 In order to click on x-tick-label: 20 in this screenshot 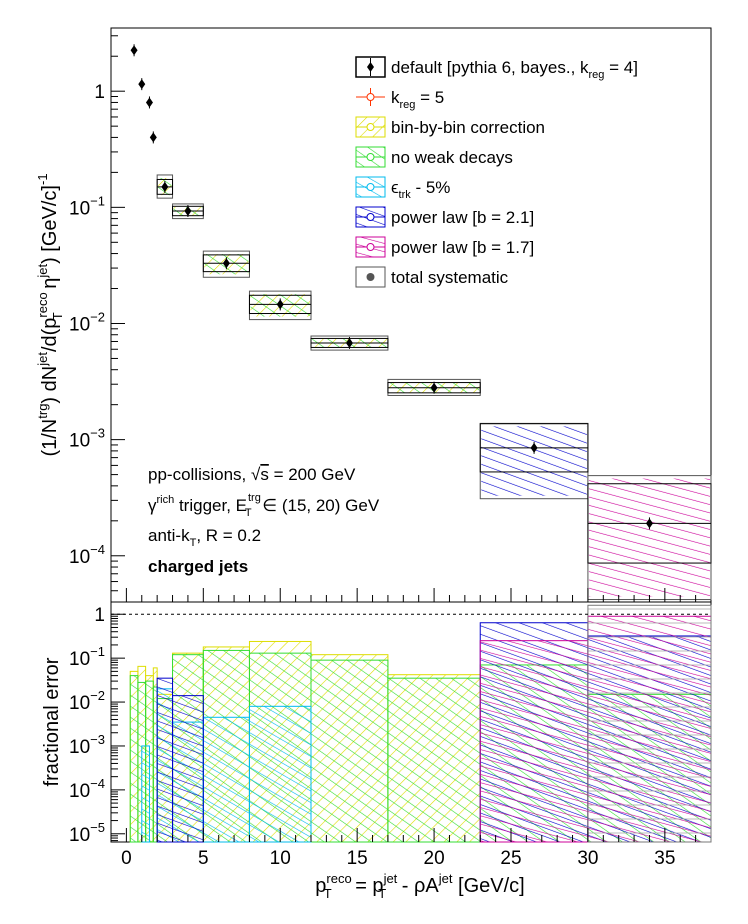, I will do `click(434, 858)`.